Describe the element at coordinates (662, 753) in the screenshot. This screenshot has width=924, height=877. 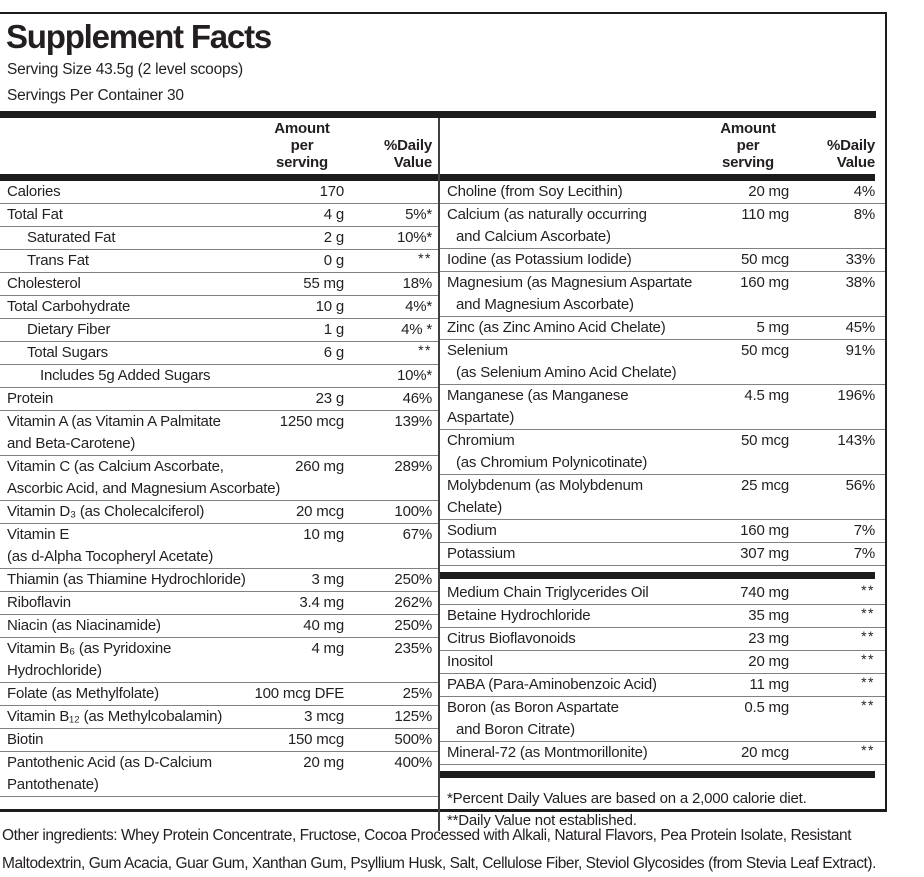
I see `table-row: Mineral-72 (as Montmorillonite) 20 mcg **` at that location.